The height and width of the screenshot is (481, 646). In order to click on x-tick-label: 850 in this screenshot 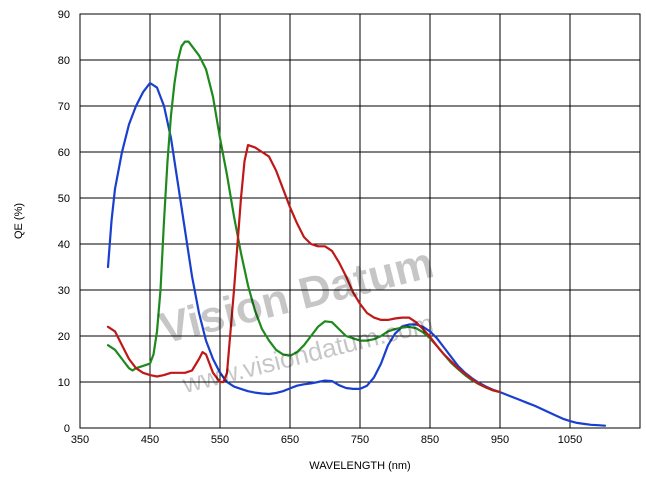, I will do `click(430, 440)`.